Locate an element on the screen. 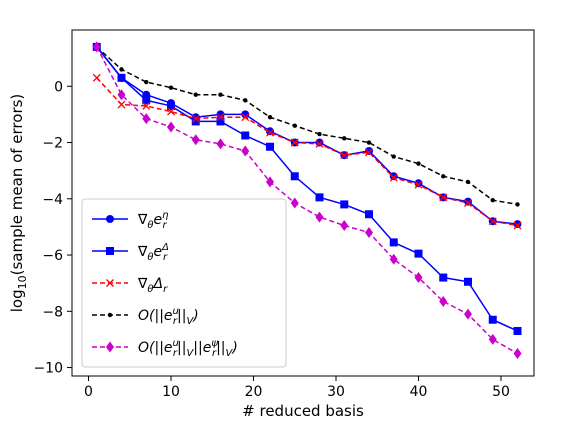  y-tick-label: −8 is located at coordinates (52, 312).